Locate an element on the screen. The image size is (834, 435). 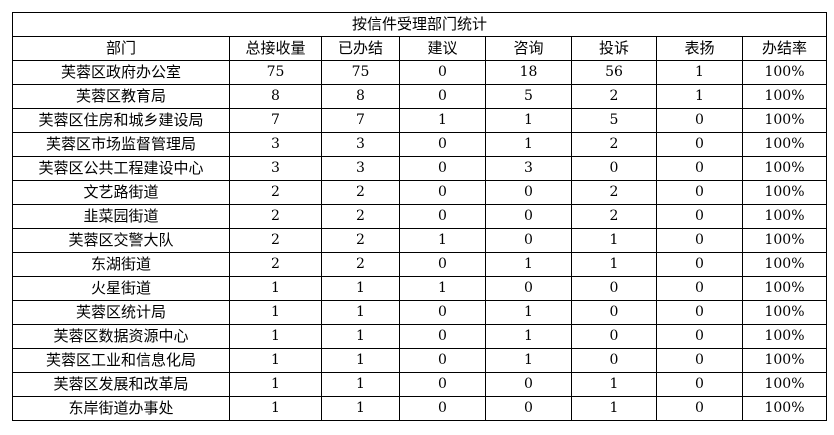
department-cell: 芙蓉区市场监督管理局 is located at coordinates (121, 144).